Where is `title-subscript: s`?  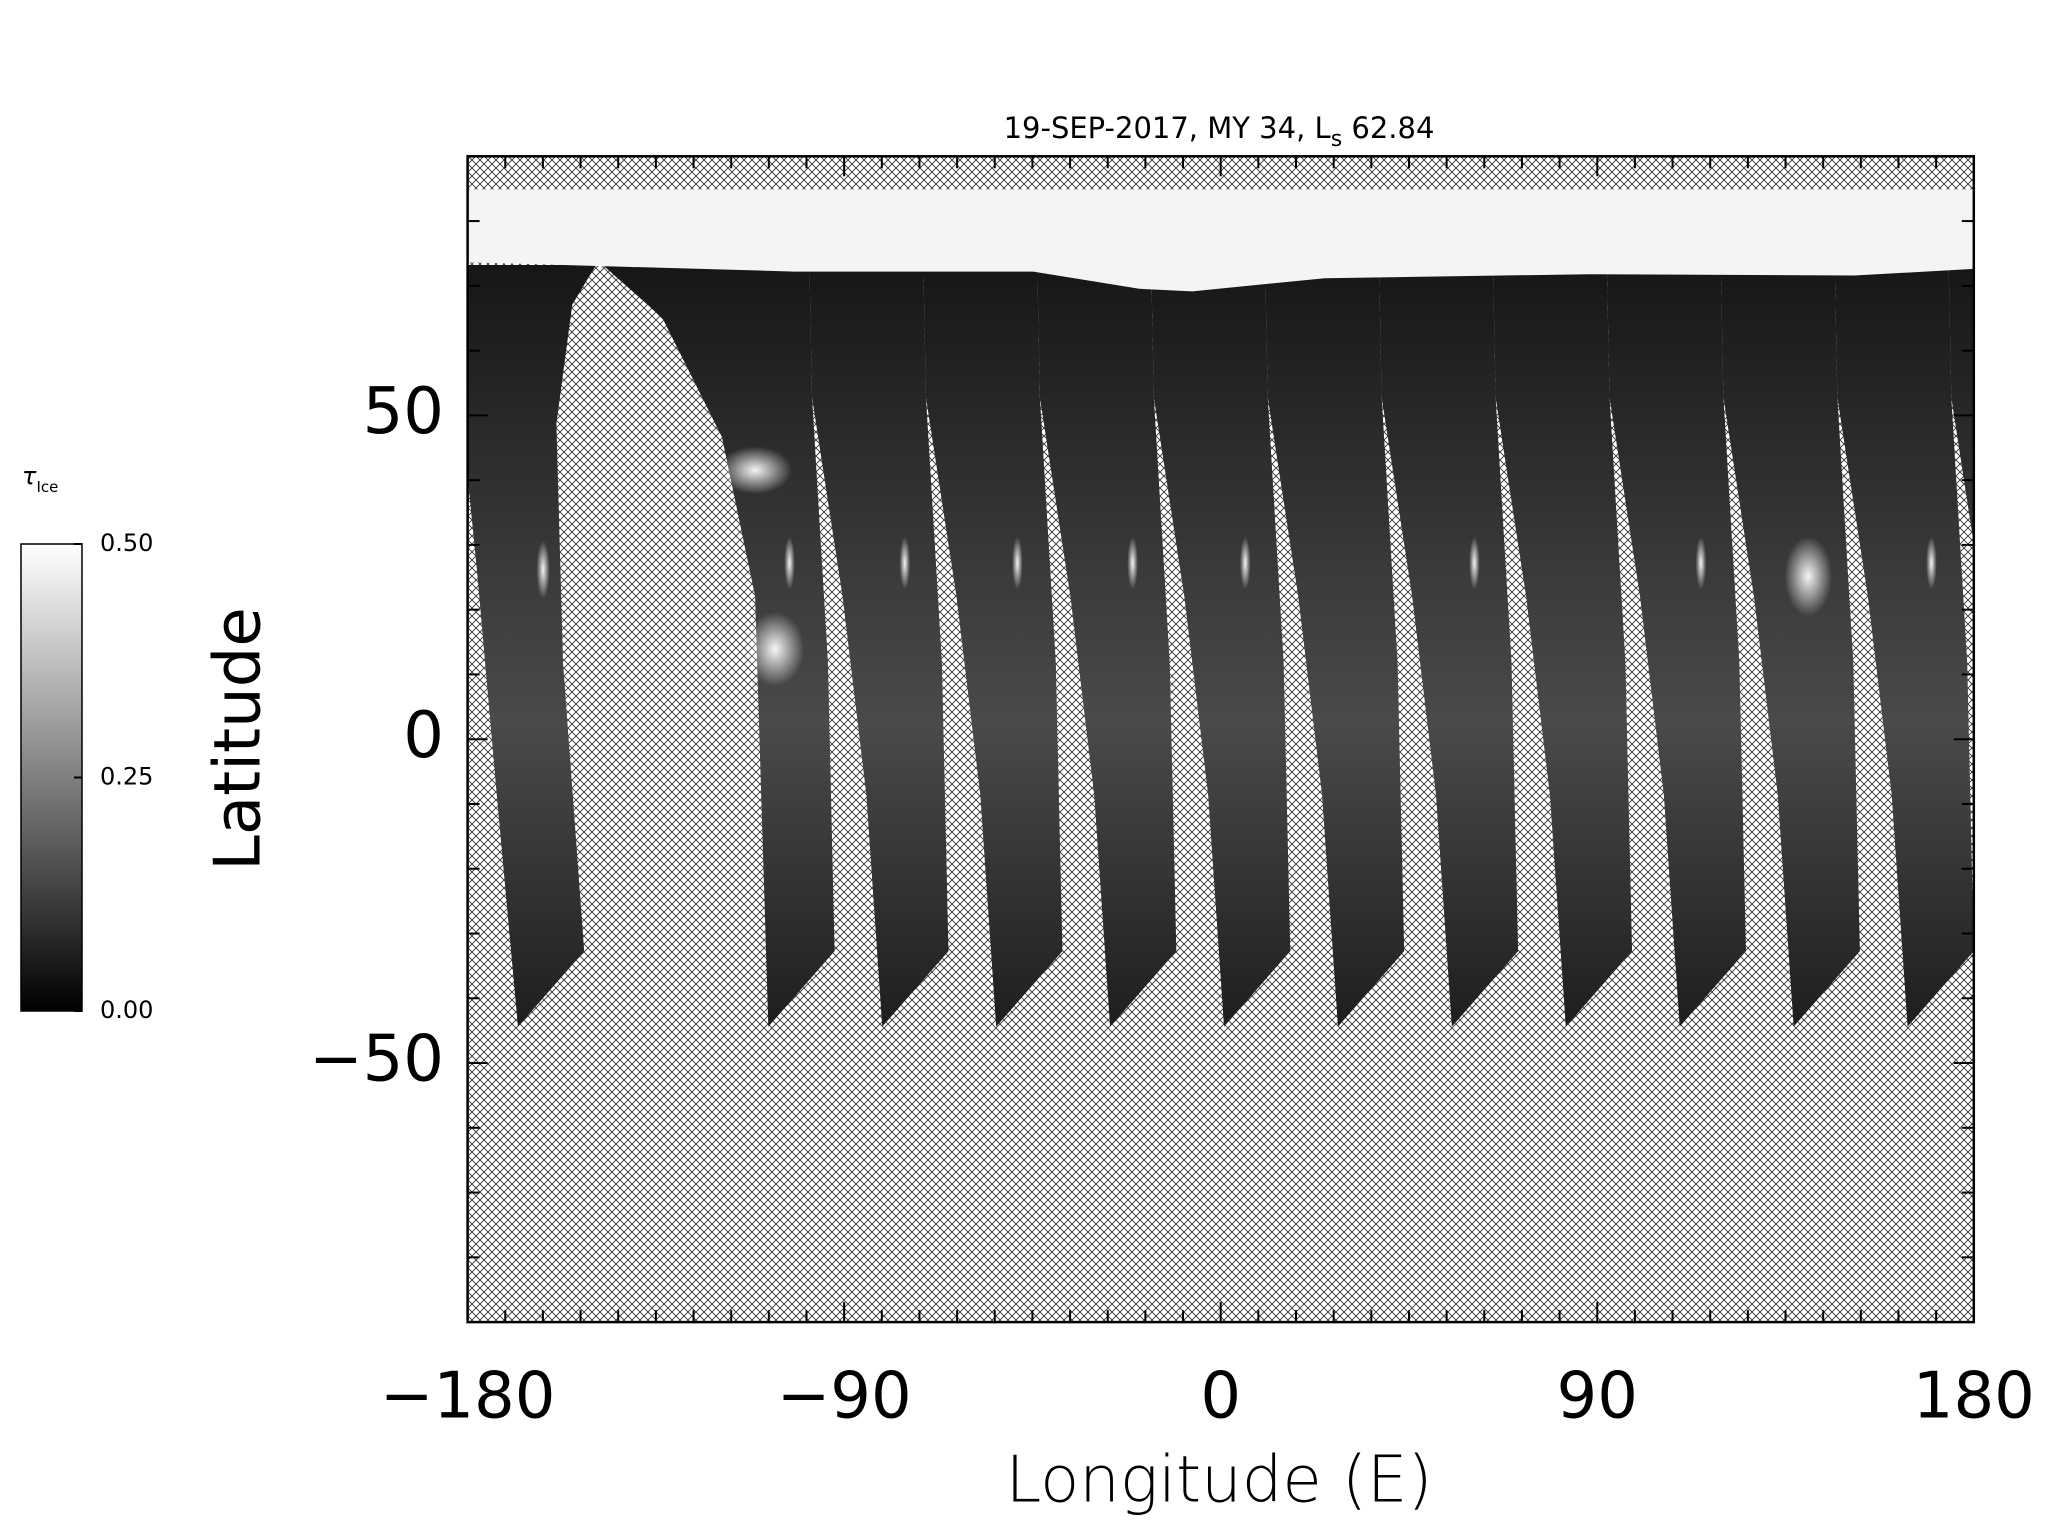 title-subscript: s is located at coordinates (1336, 139).